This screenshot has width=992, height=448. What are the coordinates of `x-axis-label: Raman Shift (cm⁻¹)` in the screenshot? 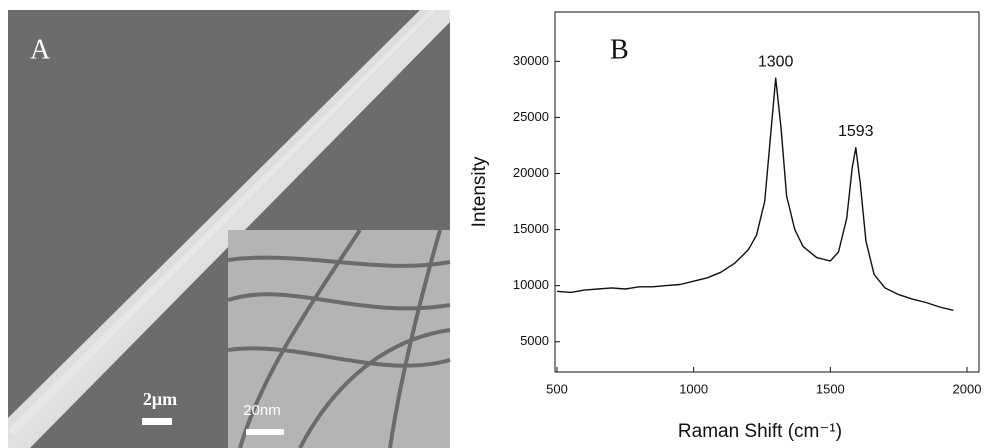 It's located at (760, 431).